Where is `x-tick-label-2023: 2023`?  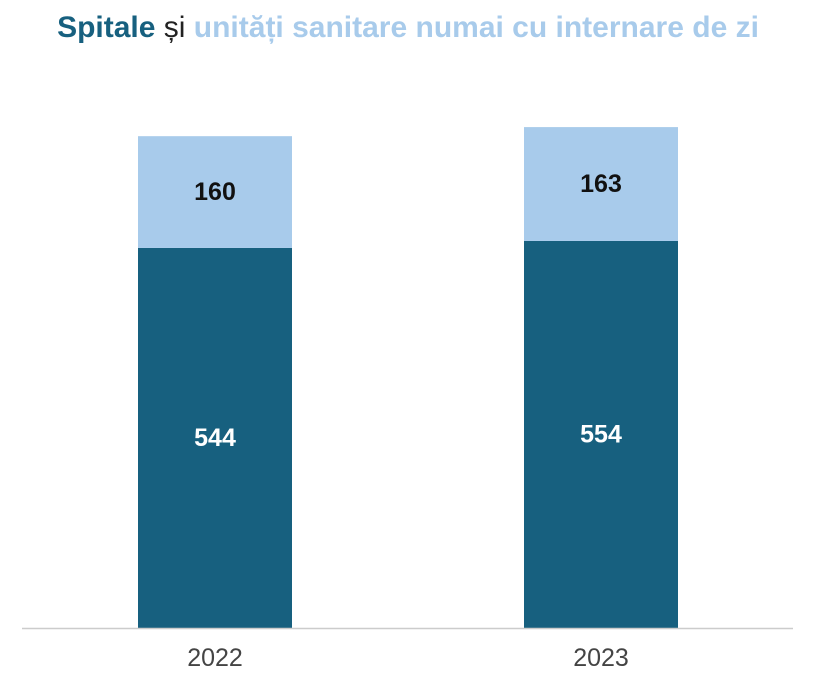
x-tick-label-2023: 2023 is located at coordinates (601, 658).